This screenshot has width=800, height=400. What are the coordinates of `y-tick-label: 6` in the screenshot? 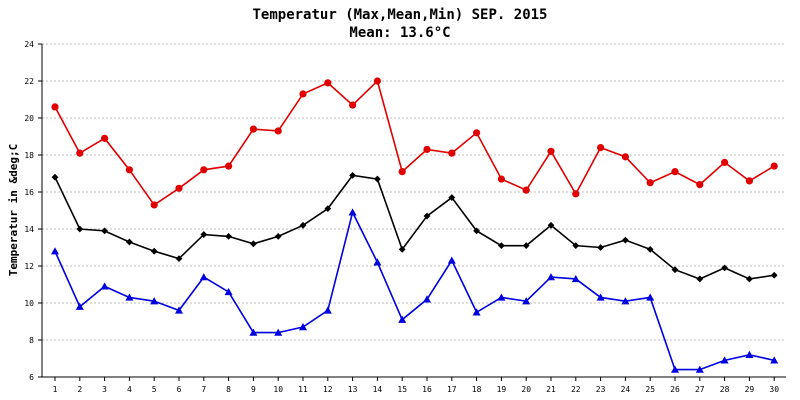 It's located at (31, 377).